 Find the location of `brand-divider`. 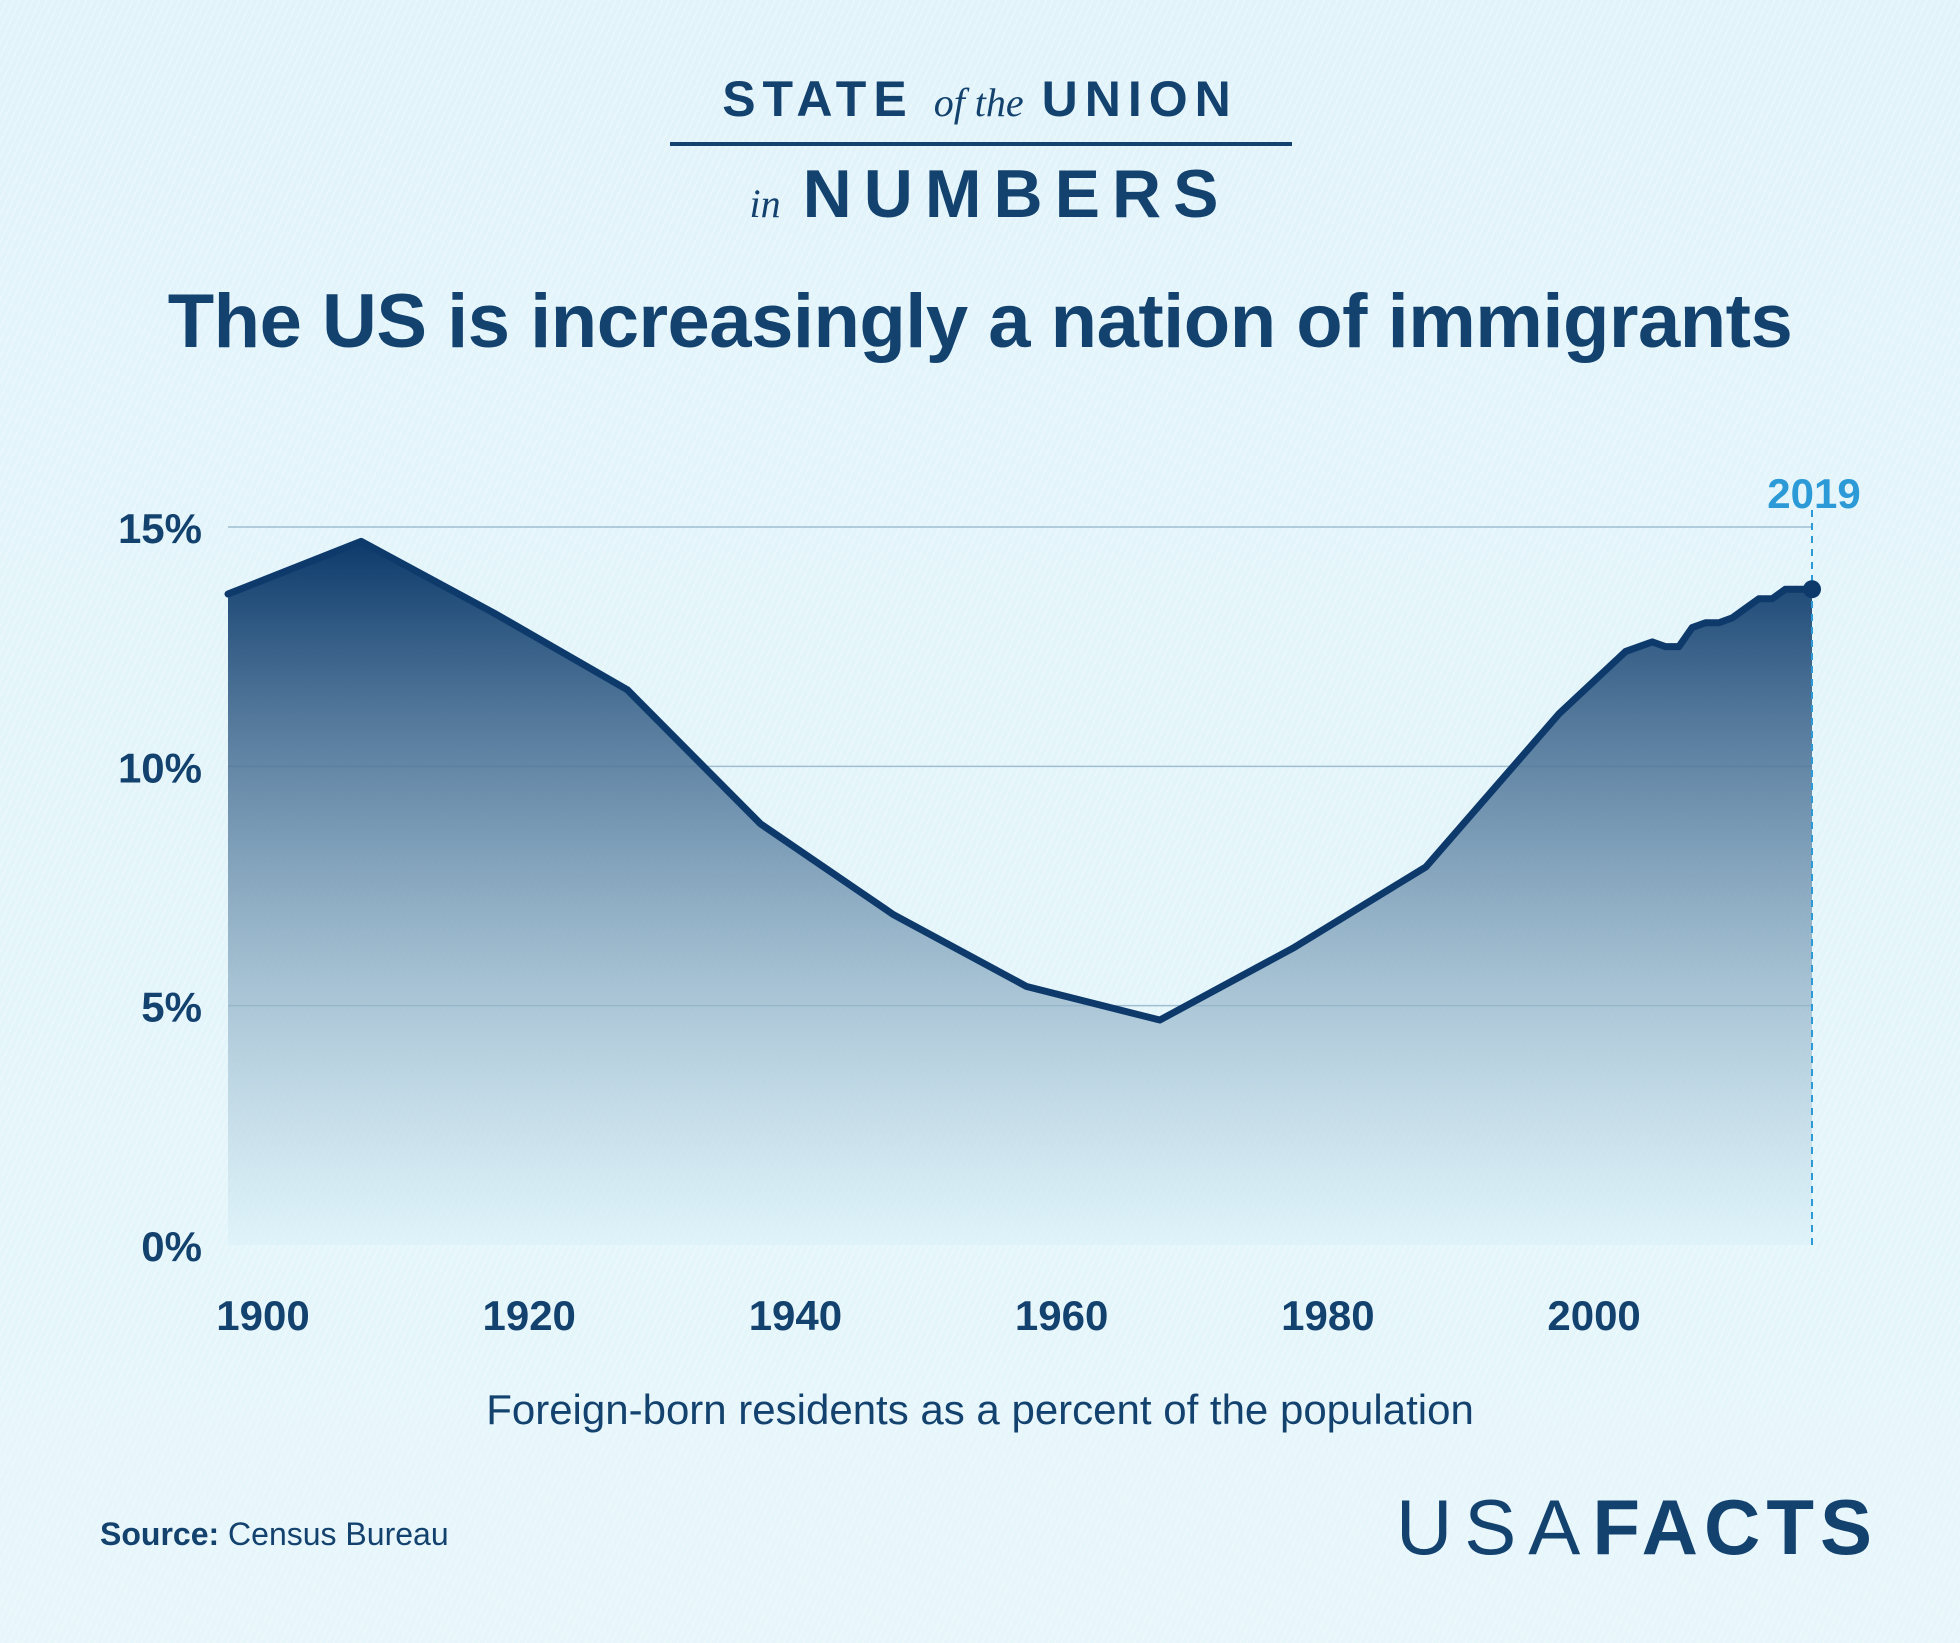

brand-divider is located at coordinates (981, 144).